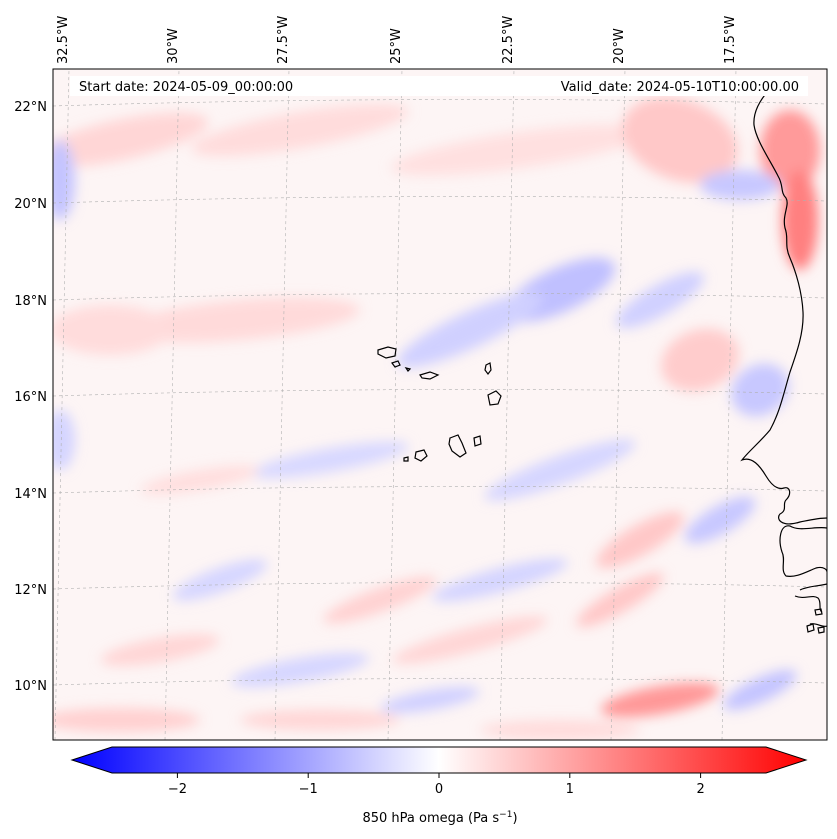 Image resolution: width=837 pixels, height=839 pixels. I want to click on lon-label: 22.5°W, so click(508, 40).